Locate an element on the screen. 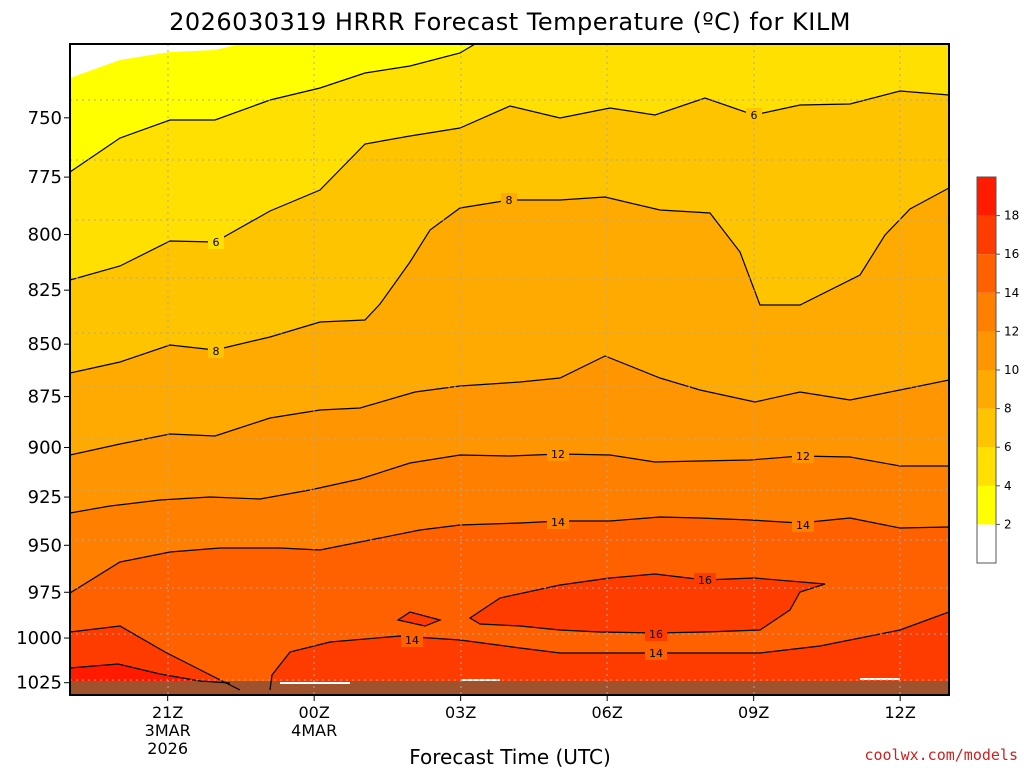 The image size is (1024, 768). colorbar-label: 10 is located at coordinates (1011, 370).